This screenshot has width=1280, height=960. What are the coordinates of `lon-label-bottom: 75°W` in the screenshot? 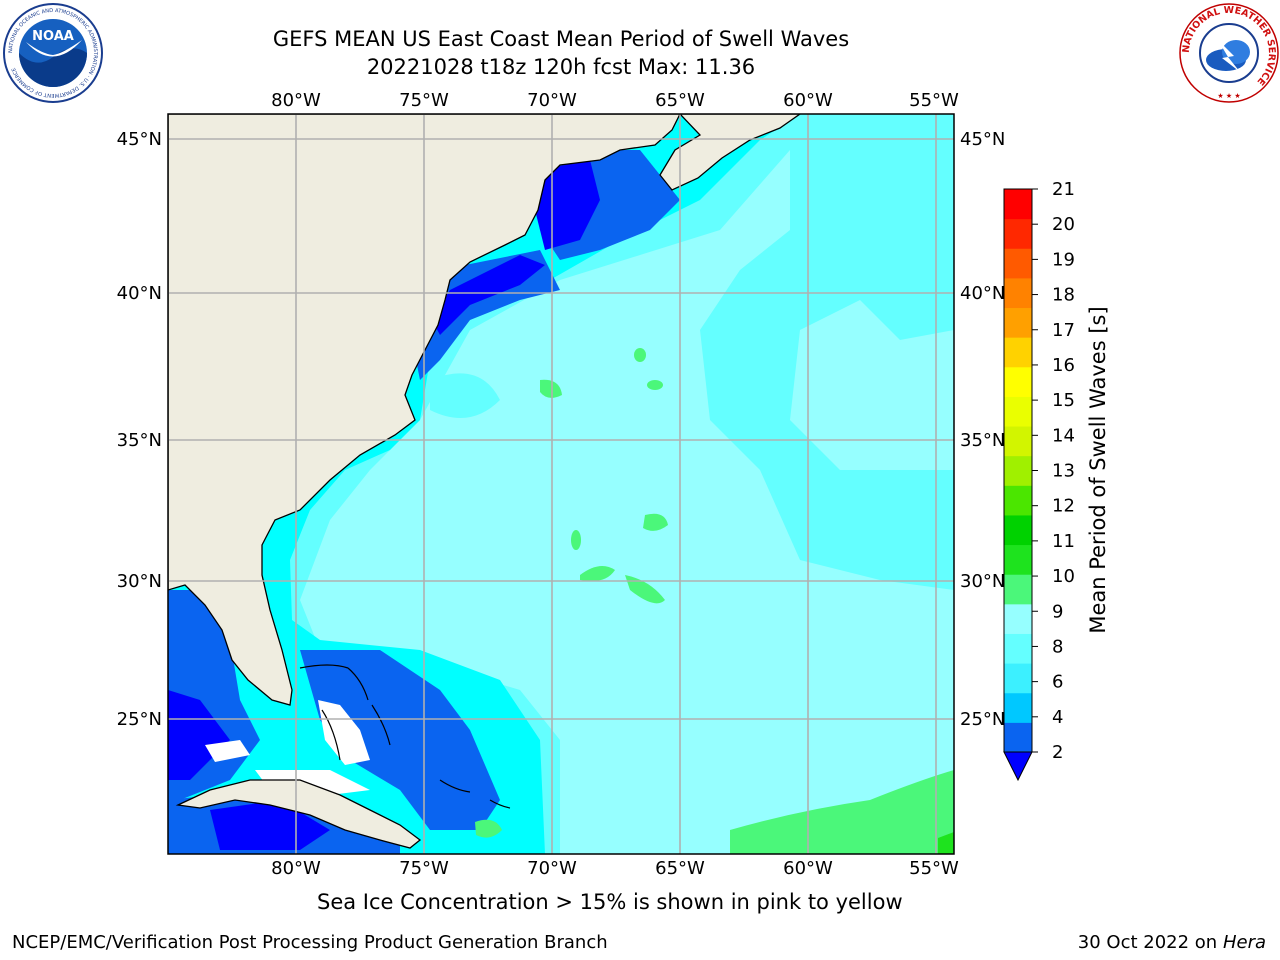 It's located at (424, 868).